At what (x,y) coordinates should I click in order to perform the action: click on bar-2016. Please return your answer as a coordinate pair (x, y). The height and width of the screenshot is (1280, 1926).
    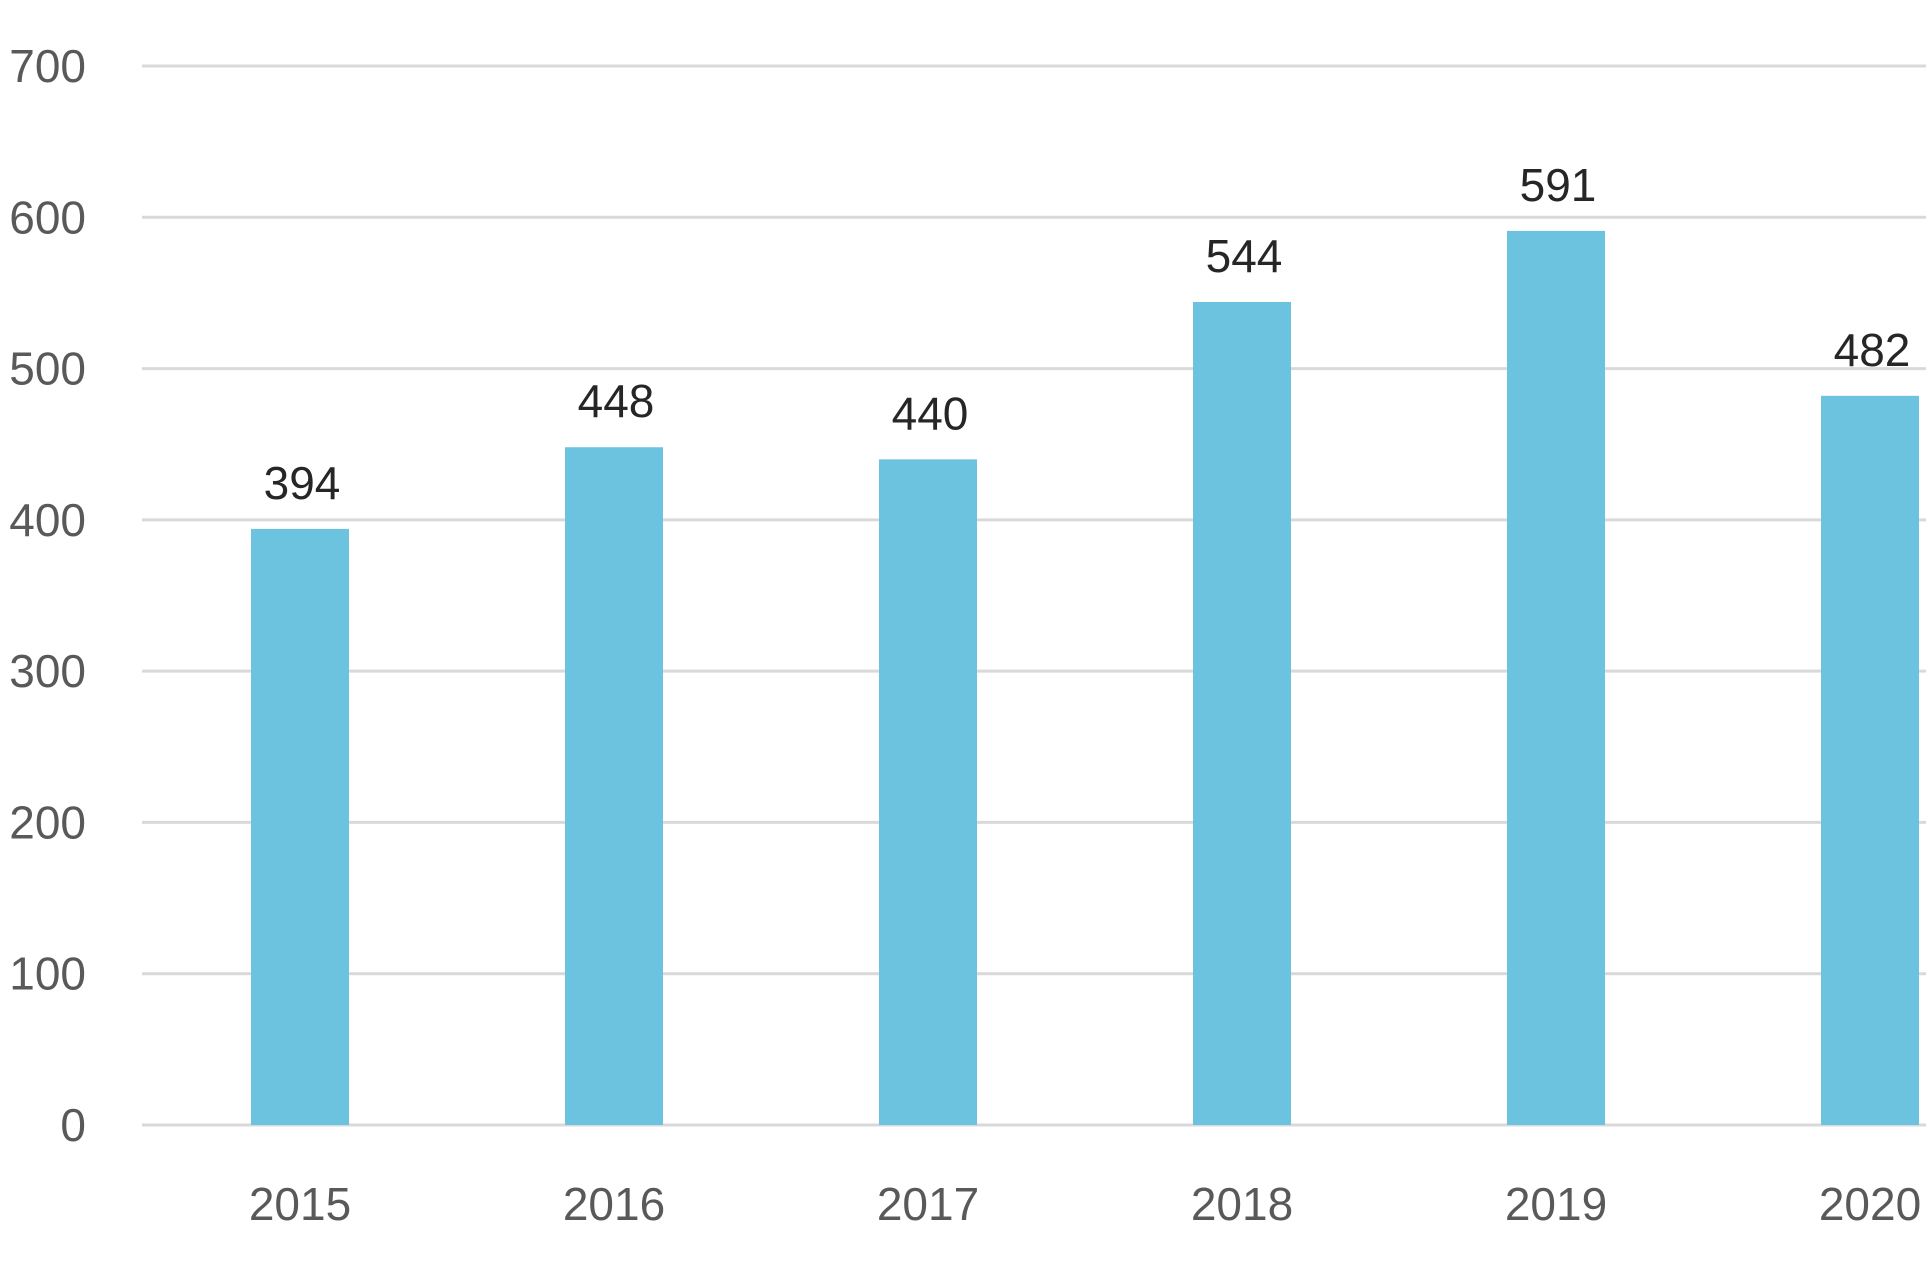
    Looking at the image, I should click on (614, 786).